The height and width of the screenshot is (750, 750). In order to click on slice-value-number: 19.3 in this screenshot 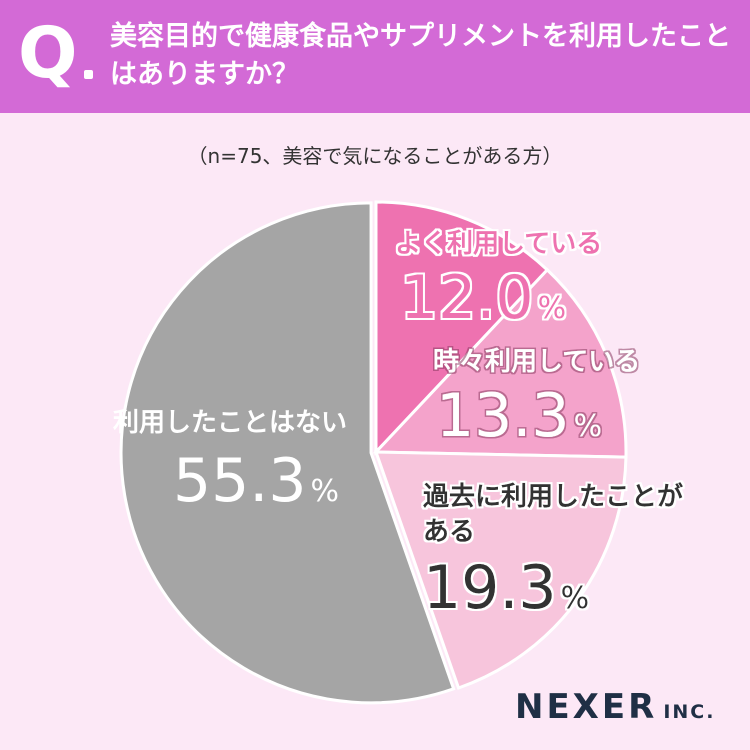, I will do `click(490, 588)`.